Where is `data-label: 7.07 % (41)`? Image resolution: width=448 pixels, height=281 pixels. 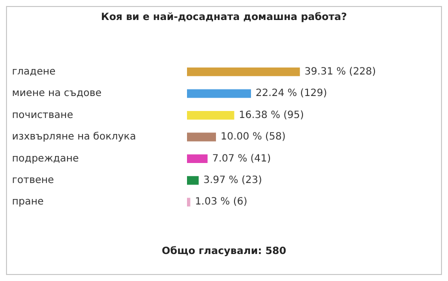 data-label: 7.07 % (41) is located at coordinates (241, 158).